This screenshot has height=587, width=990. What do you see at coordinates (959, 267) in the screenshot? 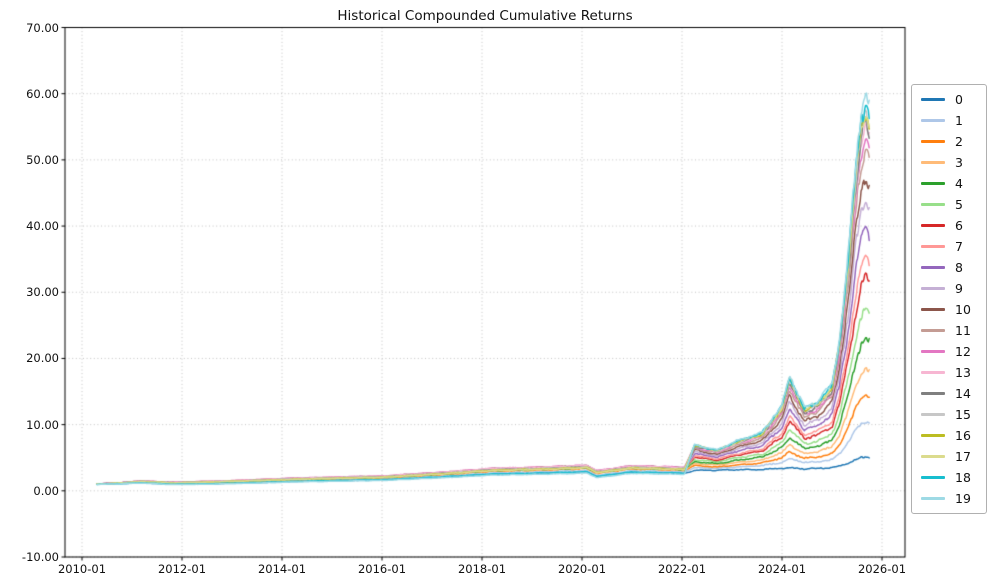
I see `legend-label: 8` at bounding box center [959, 267].